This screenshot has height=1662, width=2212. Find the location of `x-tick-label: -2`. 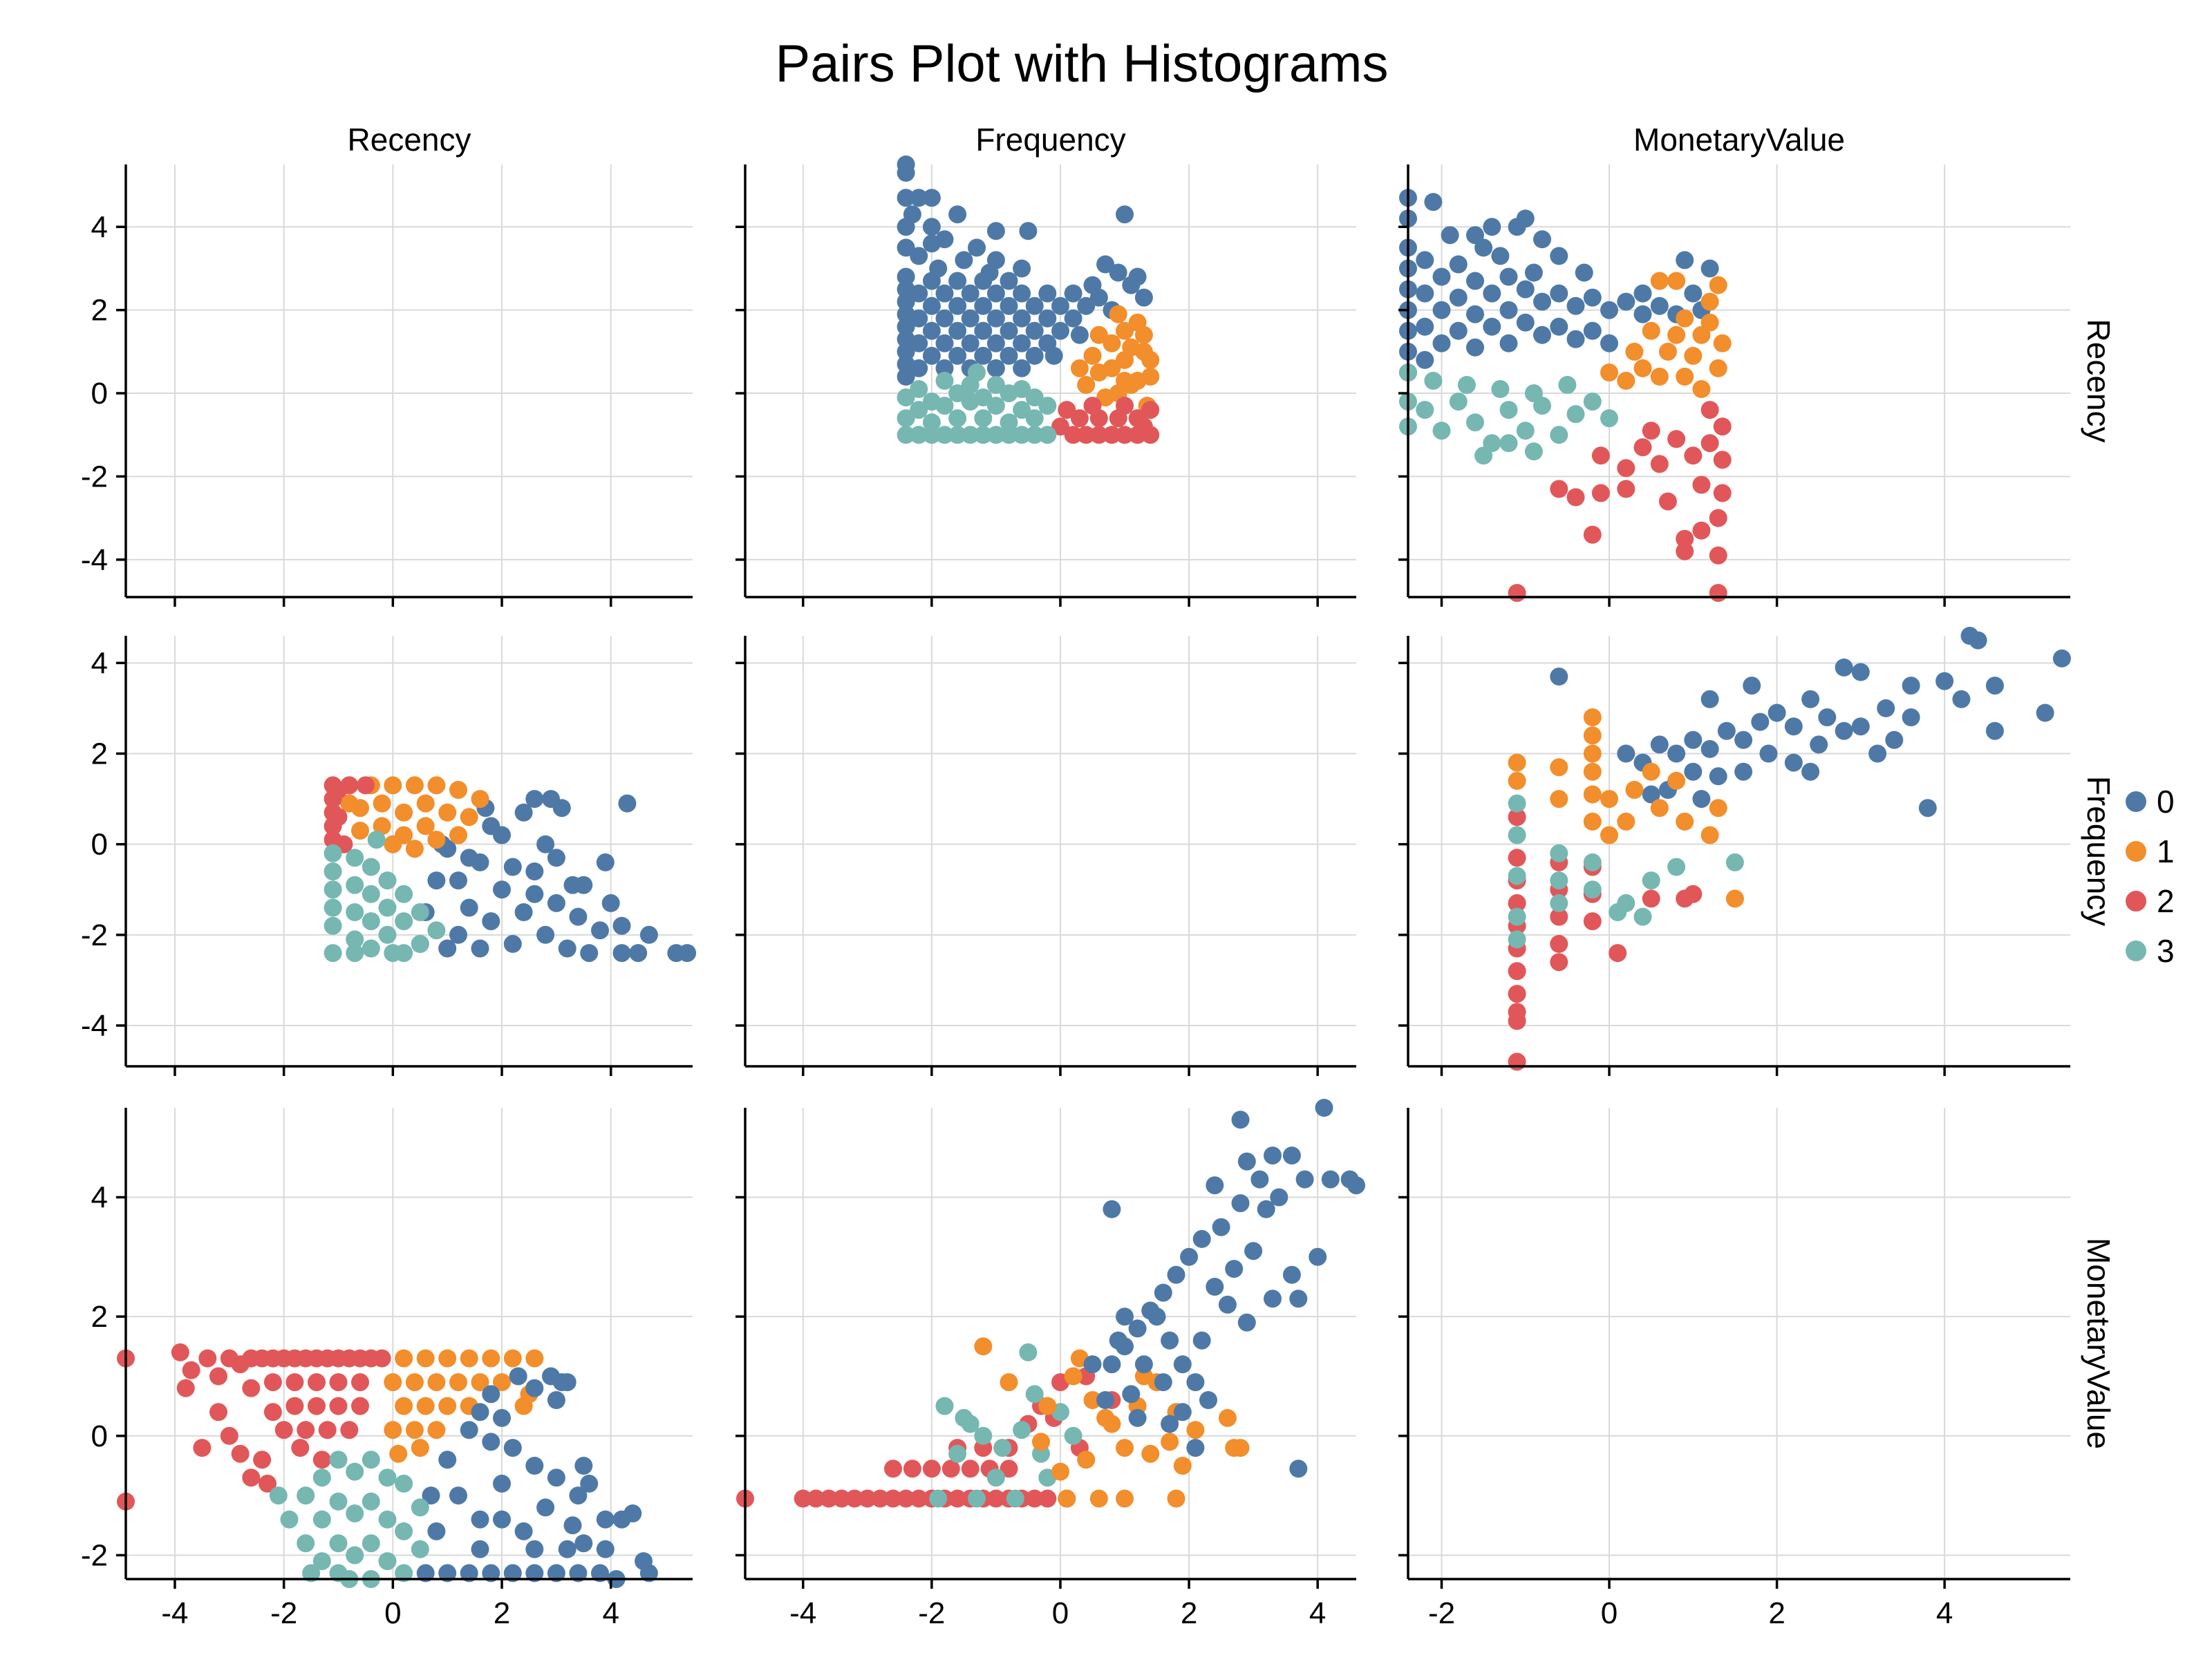

x-tick-label: -2 is located at coordinates (1441, 1613).